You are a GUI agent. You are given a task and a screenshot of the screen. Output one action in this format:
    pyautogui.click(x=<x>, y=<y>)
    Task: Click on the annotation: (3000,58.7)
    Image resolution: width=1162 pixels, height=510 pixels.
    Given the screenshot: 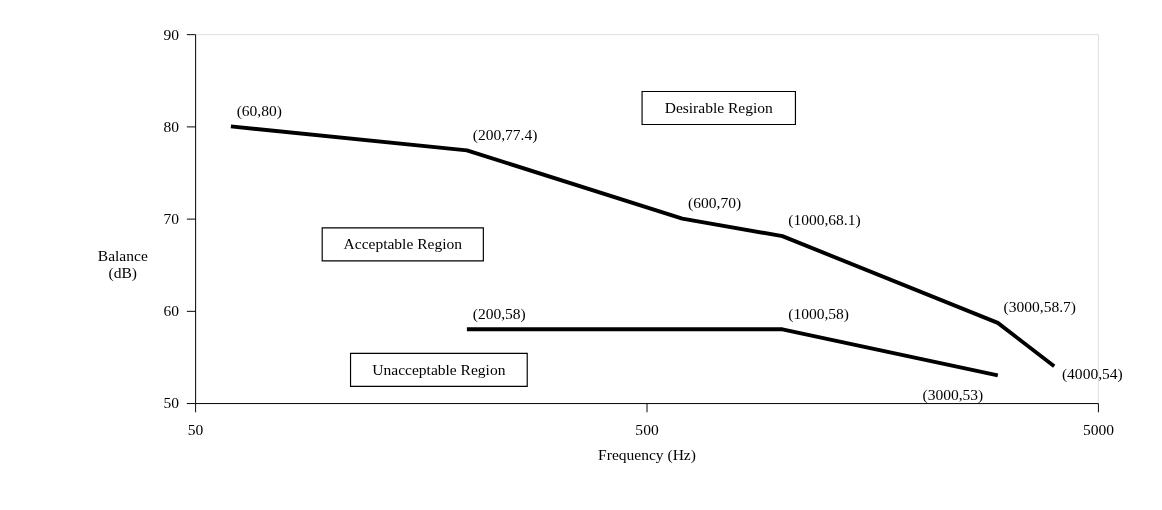 What is the action you would take?
    pyautogui.click(x=1040, y=307)
    